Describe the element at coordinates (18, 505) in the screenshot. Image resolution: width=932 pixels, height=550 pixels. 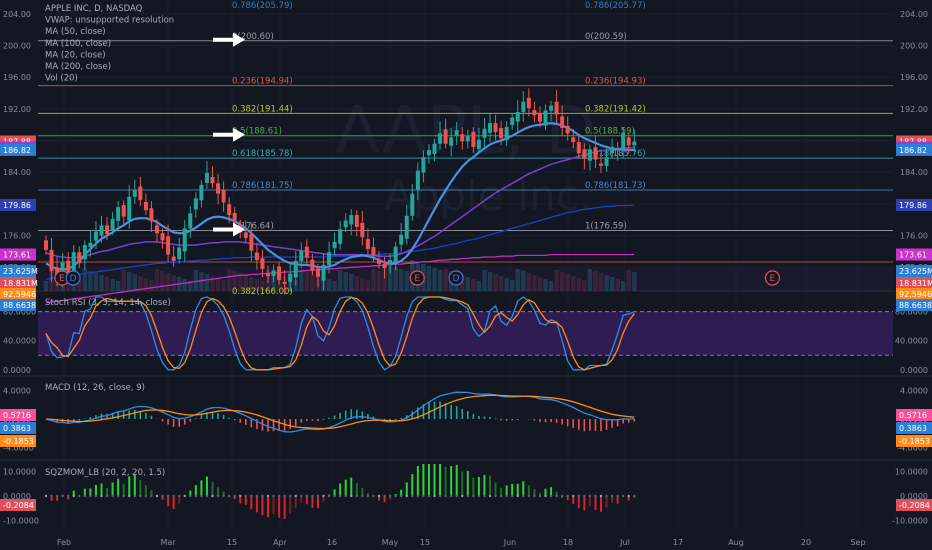
I see `sqzmom-tag-left: -0.2084` at that location.